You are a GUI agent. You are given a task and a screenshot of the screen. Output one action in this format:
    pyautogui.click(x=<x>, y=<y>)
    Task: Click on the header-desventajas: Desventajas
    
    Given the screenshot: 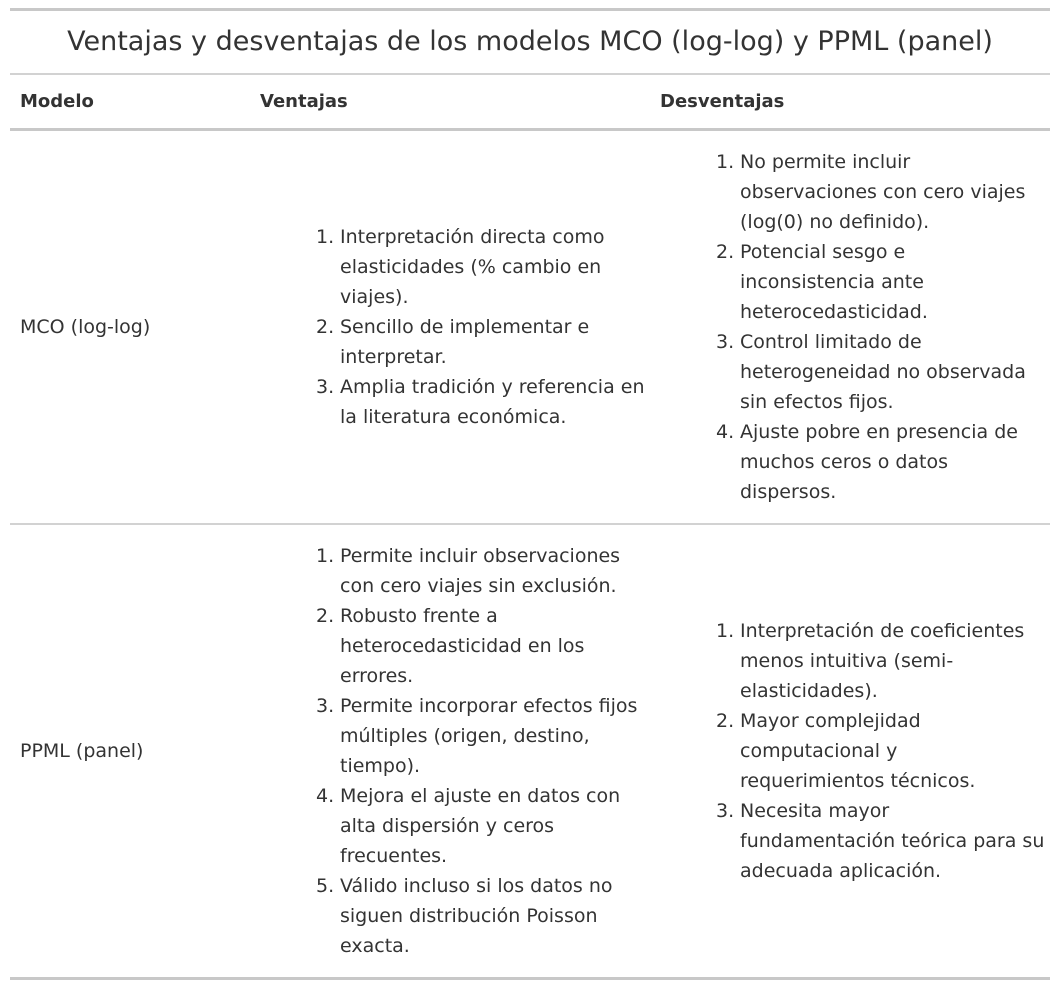 What is the action you would take?
    pyautogui.click(x=722, y=101)
    